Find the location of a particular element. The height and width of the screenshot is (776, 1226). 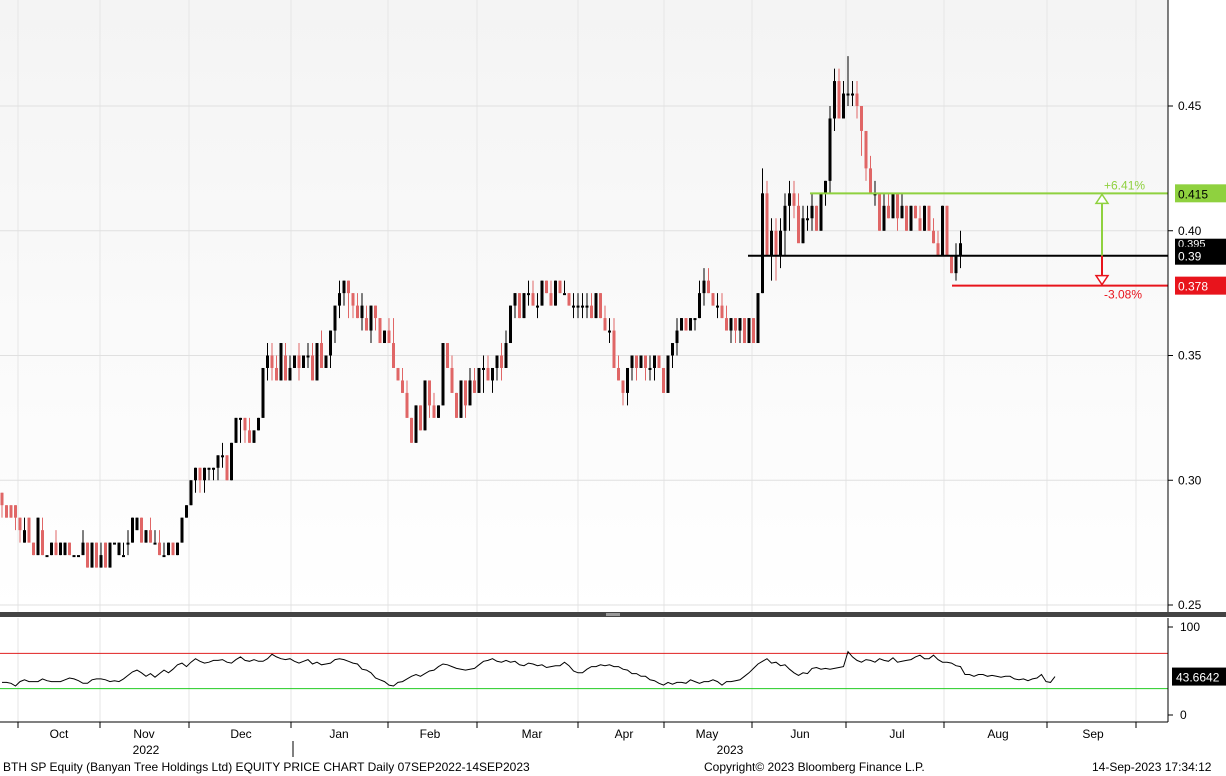

annotation-levels: +6.41% -3.08% is located at coordinates (958, 240).